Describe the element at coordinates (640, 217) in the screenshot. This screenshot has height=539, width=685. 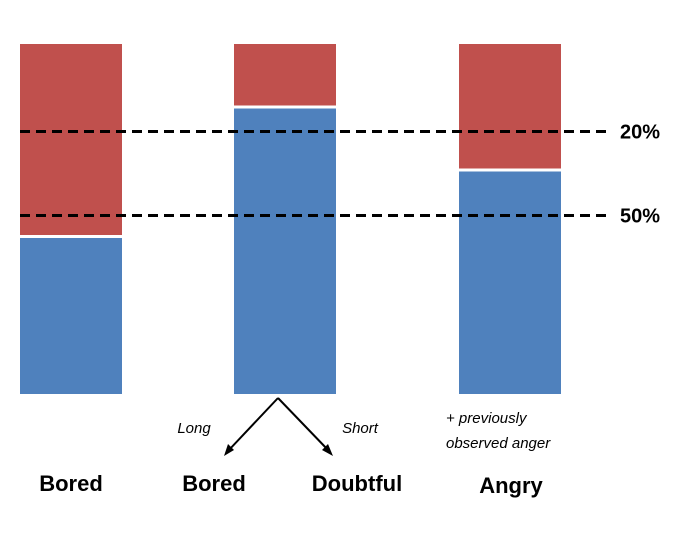
I see `reference-line-label-50pct: 50%` at that location.